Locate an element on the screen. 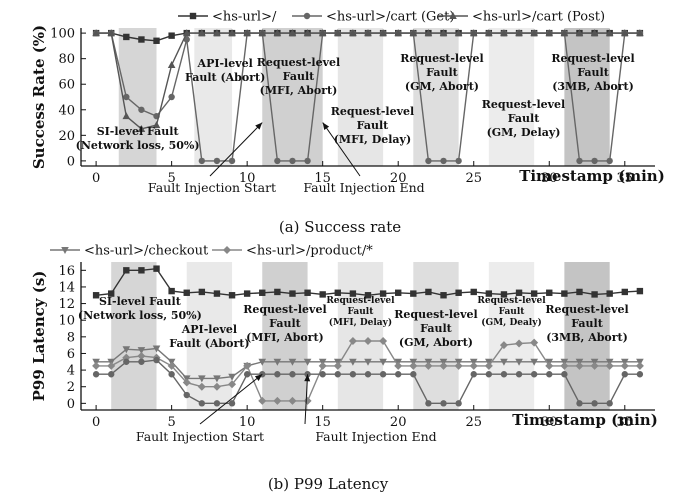 The height and width of the screenshot is (499, 687). fault-band-label: (MFI, Abort) is located at coordinates (299, 90).